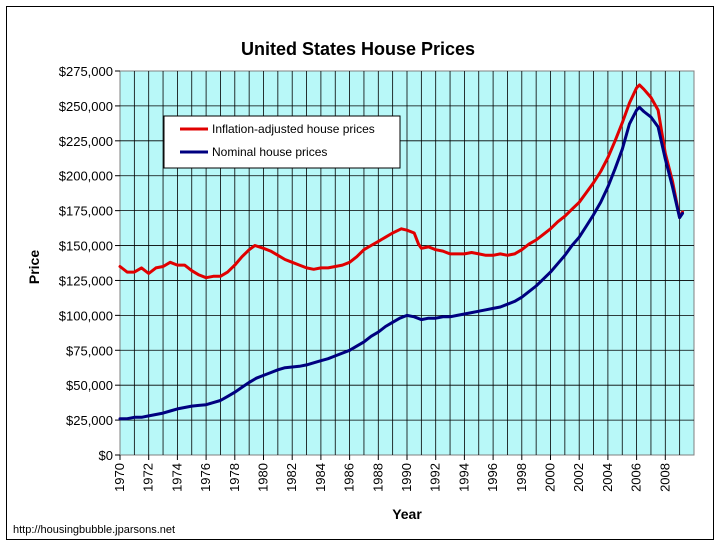 This screenshot has height=549, width=722. I want to click on y-tick-label: $200,000, so click(86, 176).